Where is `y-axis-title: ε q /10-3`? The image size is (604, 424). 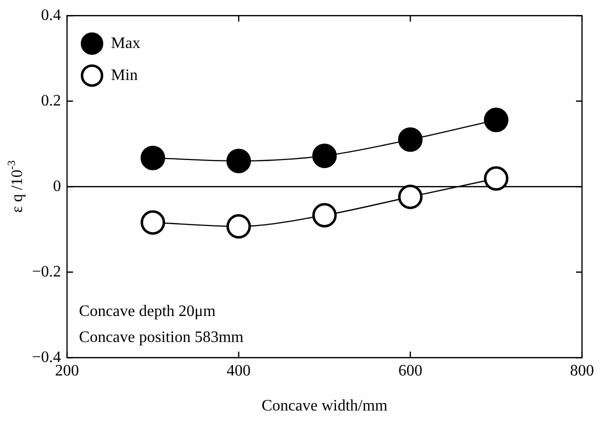
y-axis-title: ε q /10-3 is located at coordinates (16, 186).